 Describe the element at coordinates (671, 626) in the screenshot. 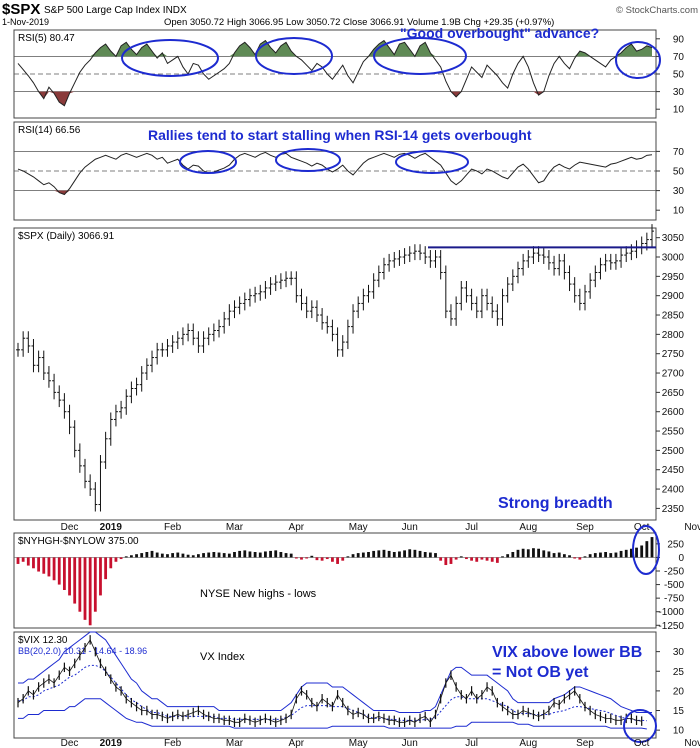

I see `tick-label-3-6: -1250` at that location.